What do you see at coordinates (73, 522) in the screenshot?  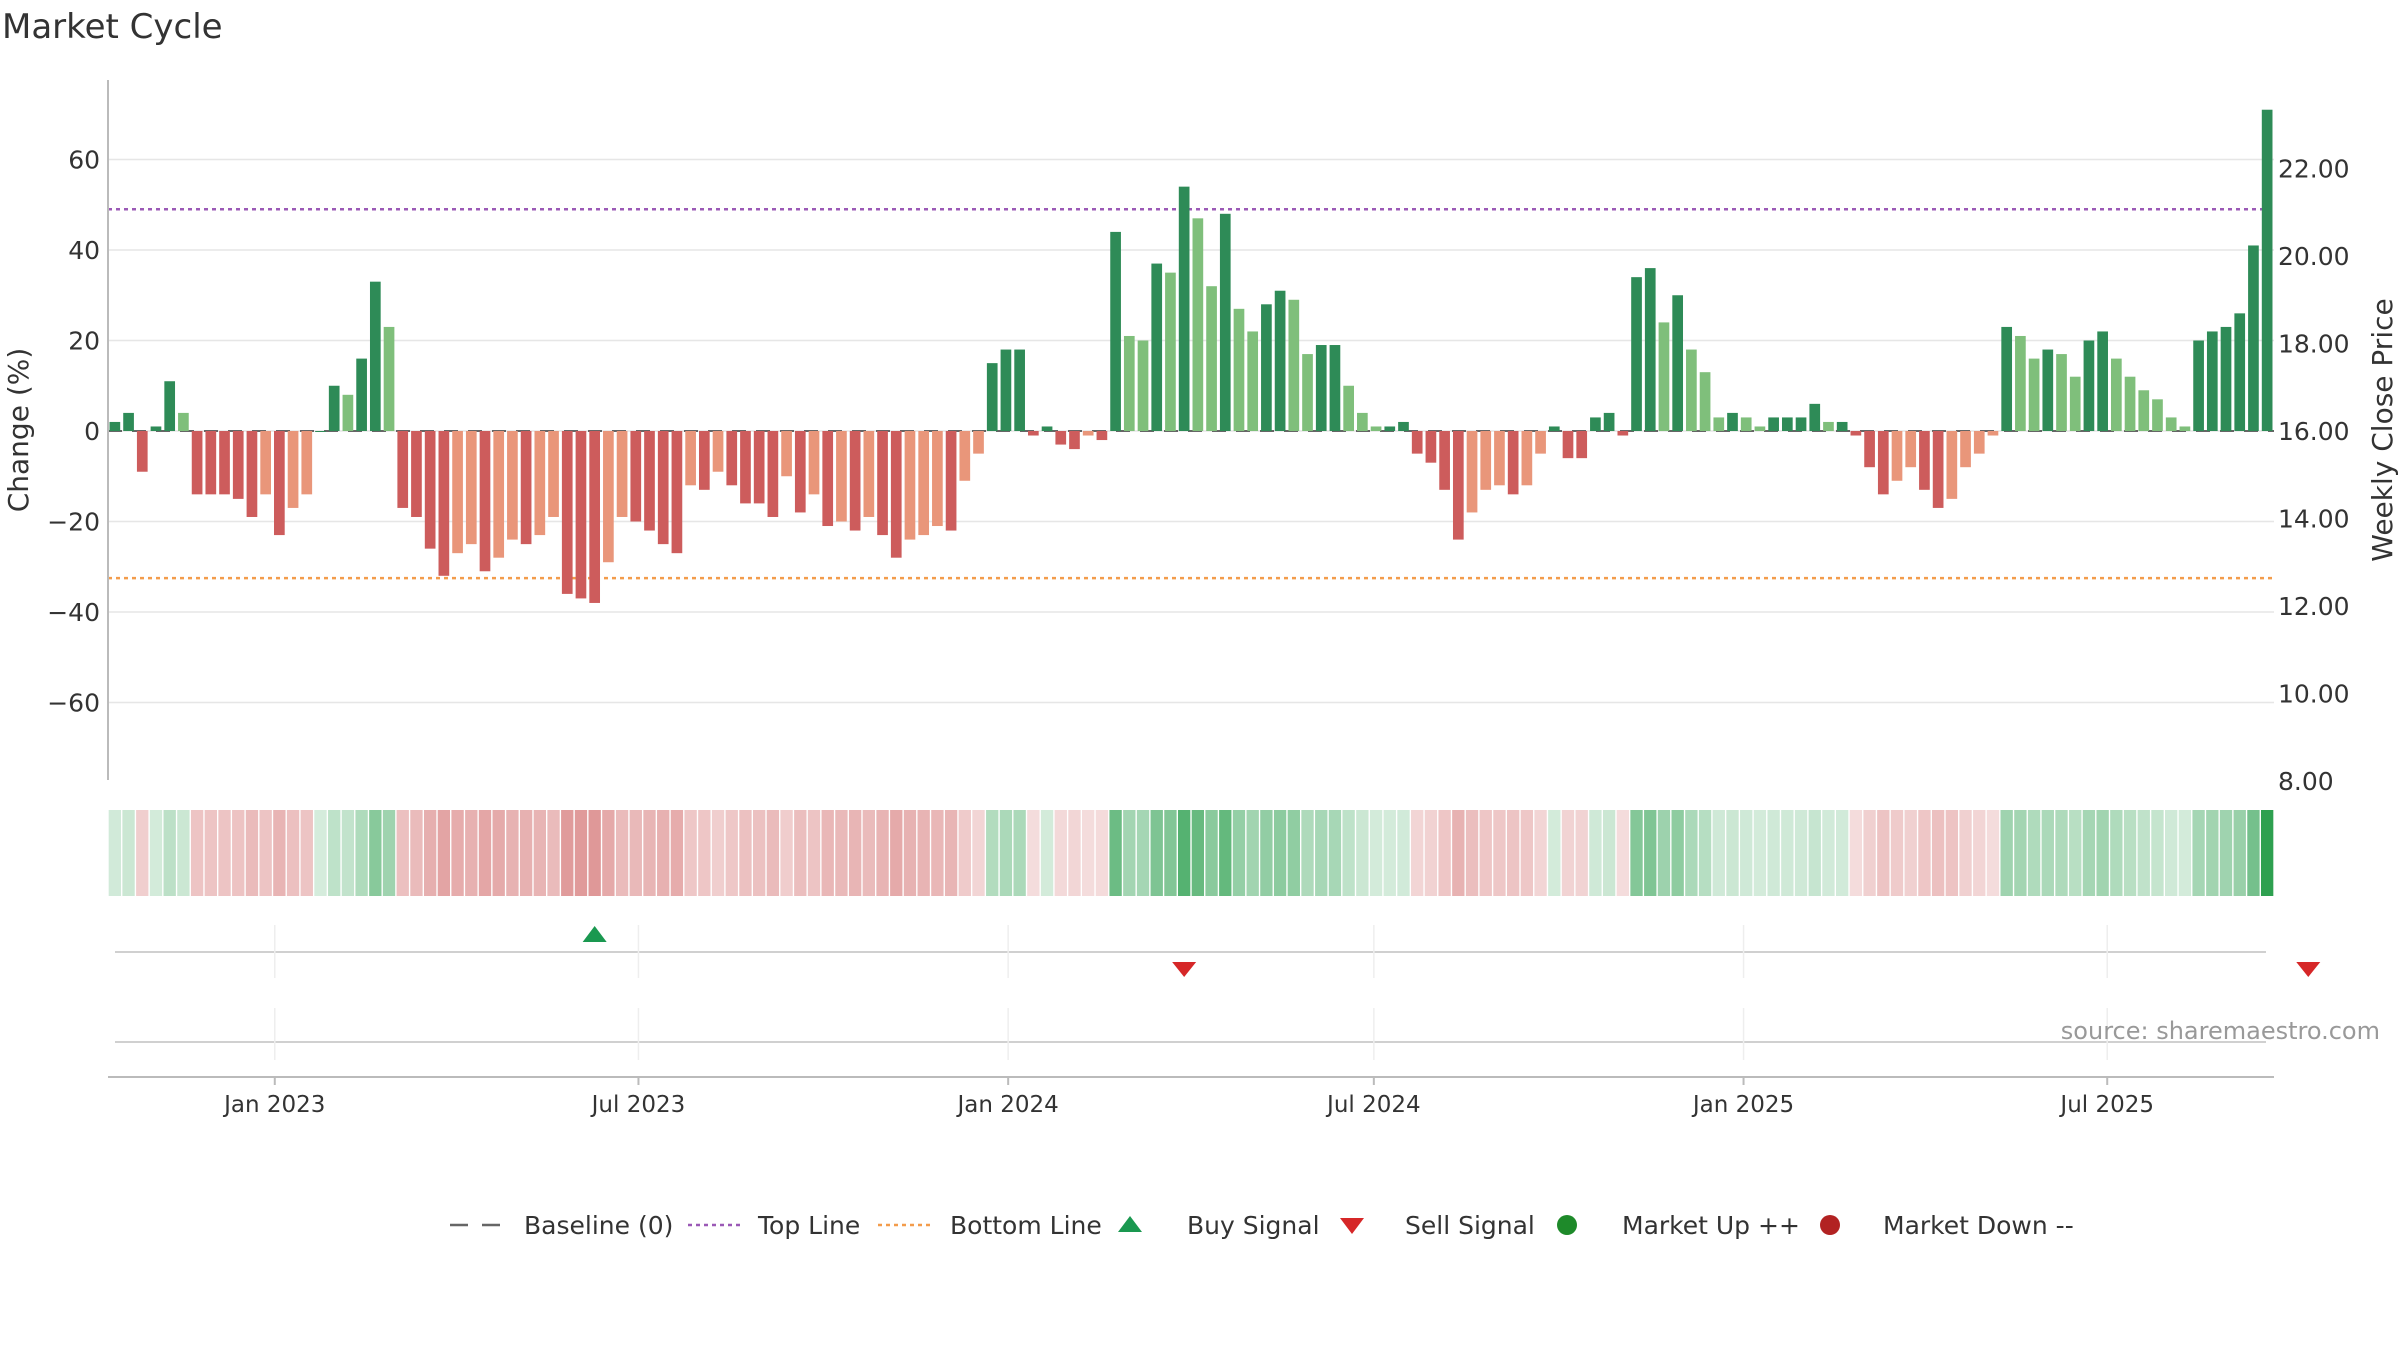 I see `y-tick-label: −20` at bounding box center [73, 522].